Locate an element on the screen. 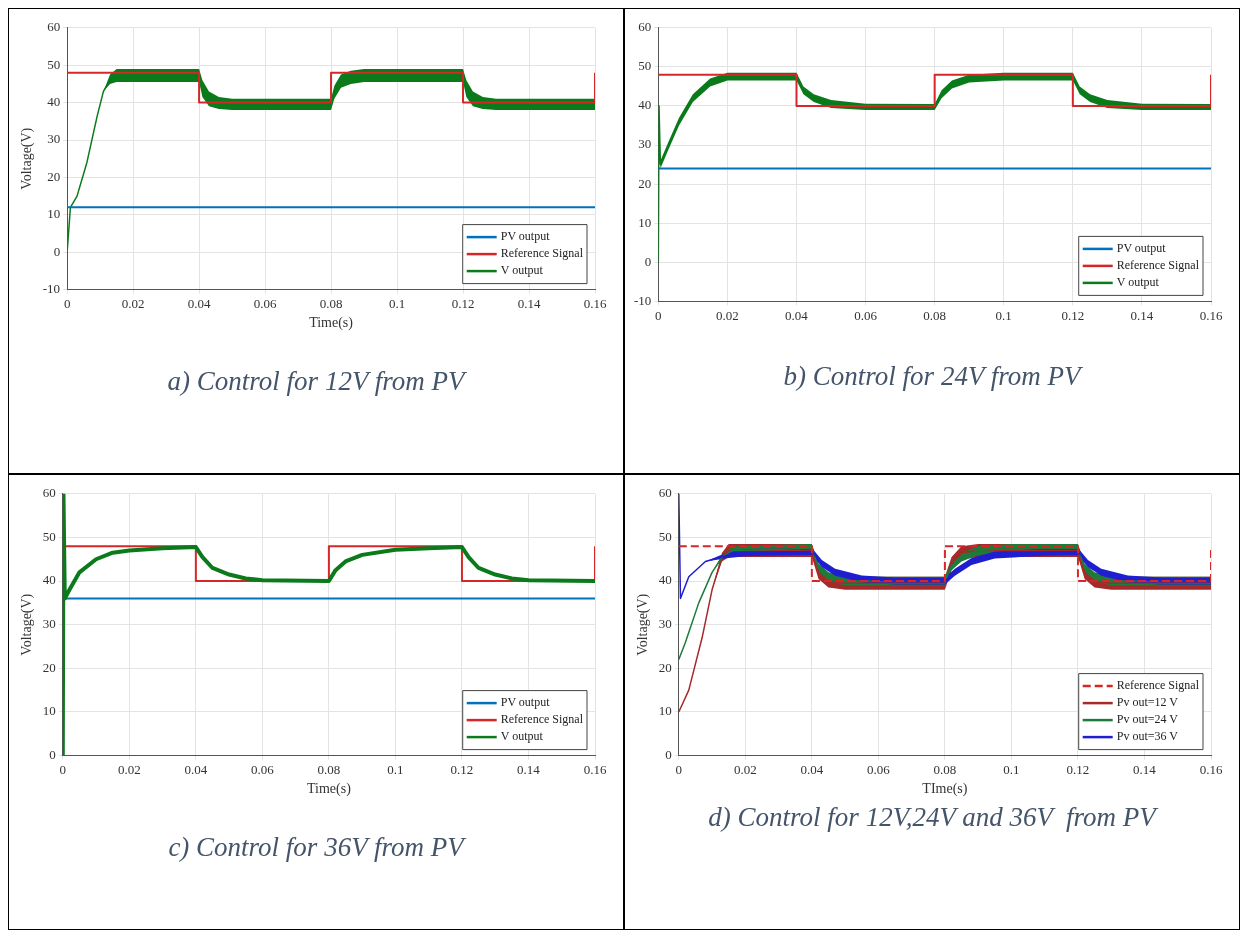 The image size is (1249, 934). legend-label: Pv out=24 V is located at coordinates (1147, 719).